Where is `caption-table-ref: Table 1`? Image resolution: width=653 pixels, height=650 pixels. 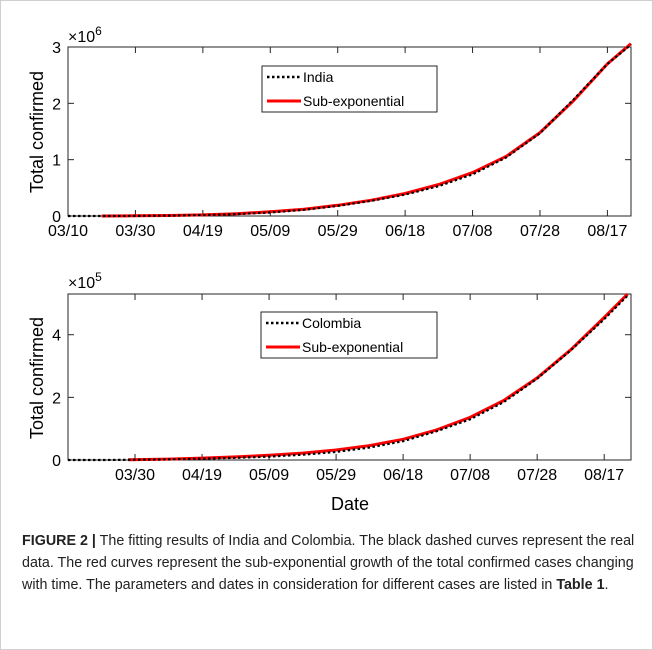
caption-table-ref: Table 1 is located at coordinates (580, 585).